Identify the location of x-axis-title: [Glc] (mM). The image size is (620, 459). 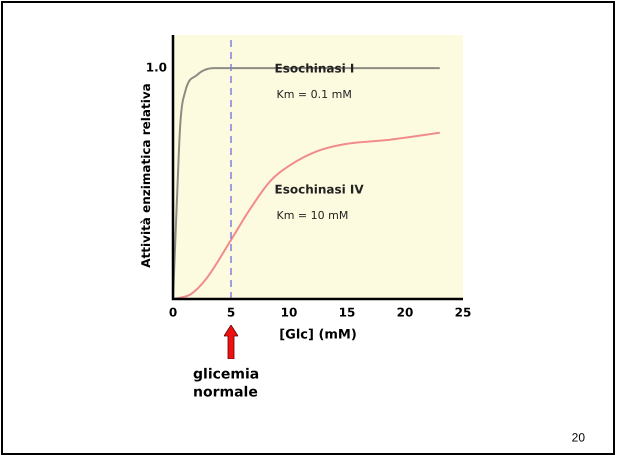
(318, 335).